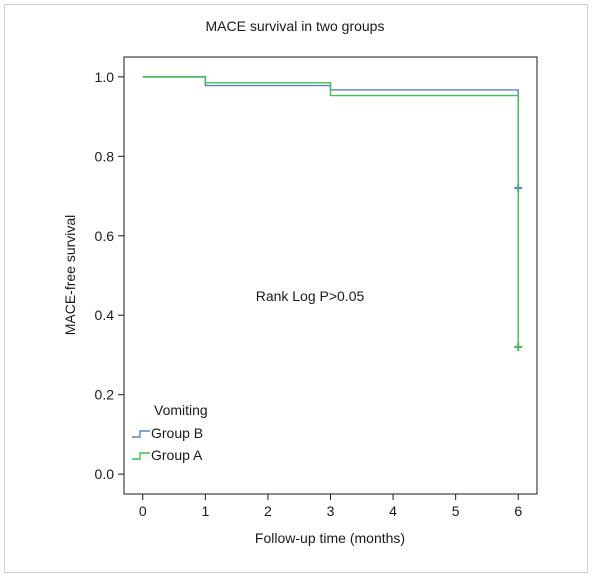 This screenshot has width=594, height=579. What do you see at coordinates (330, 538) in the screenshot?
I see `x-axis-label: Follow-up time (months)` at bounding box center [330, 538].